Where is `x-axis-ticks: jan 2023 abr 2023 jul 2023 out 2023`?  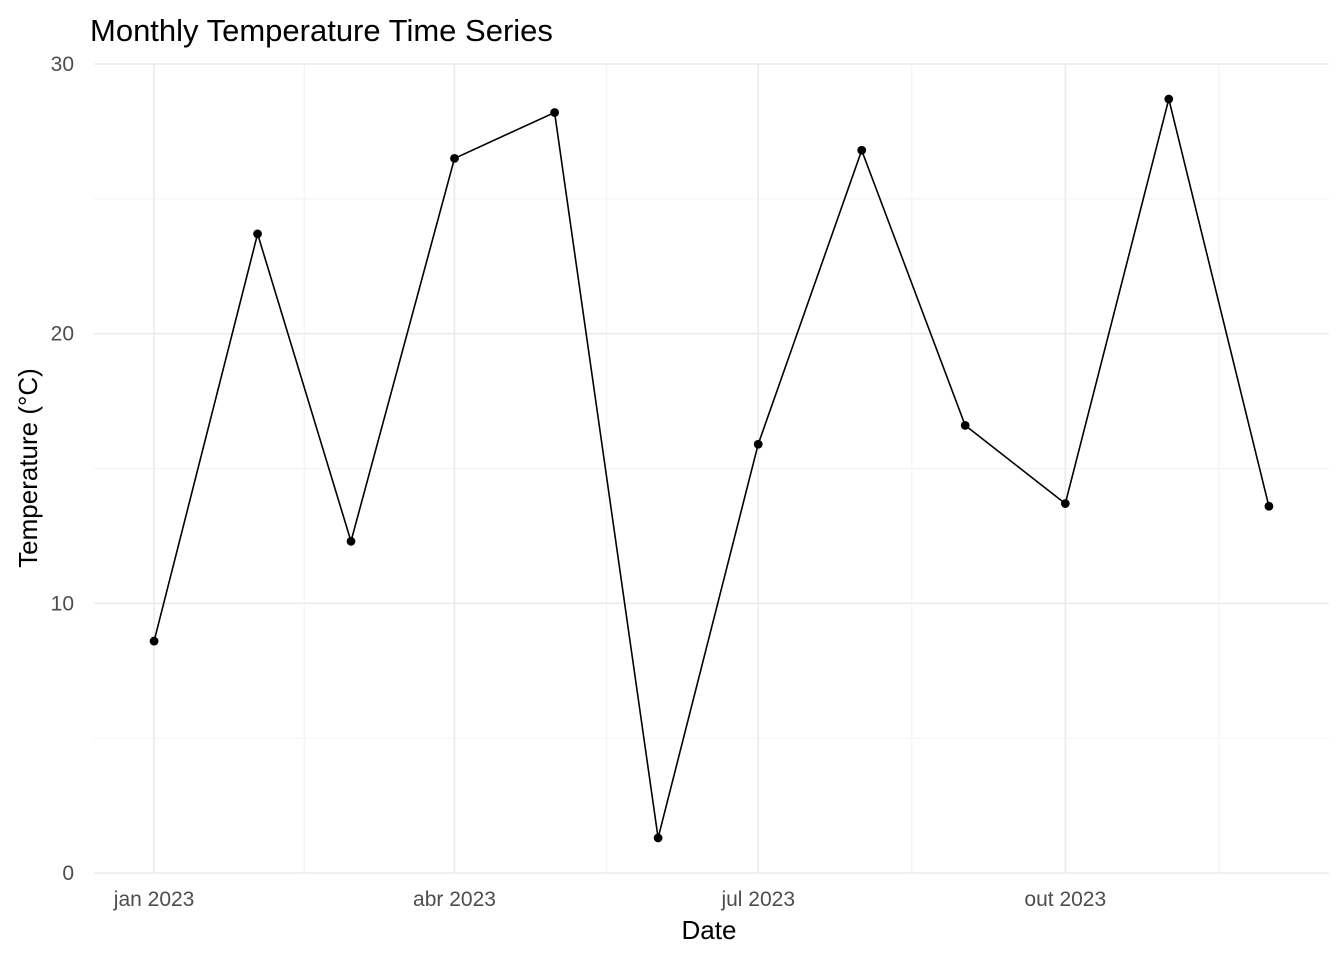 x-axis-ticks: jan 2023 abr 2023 jul 2023 out 2023 is located at coordinates (609, 899).